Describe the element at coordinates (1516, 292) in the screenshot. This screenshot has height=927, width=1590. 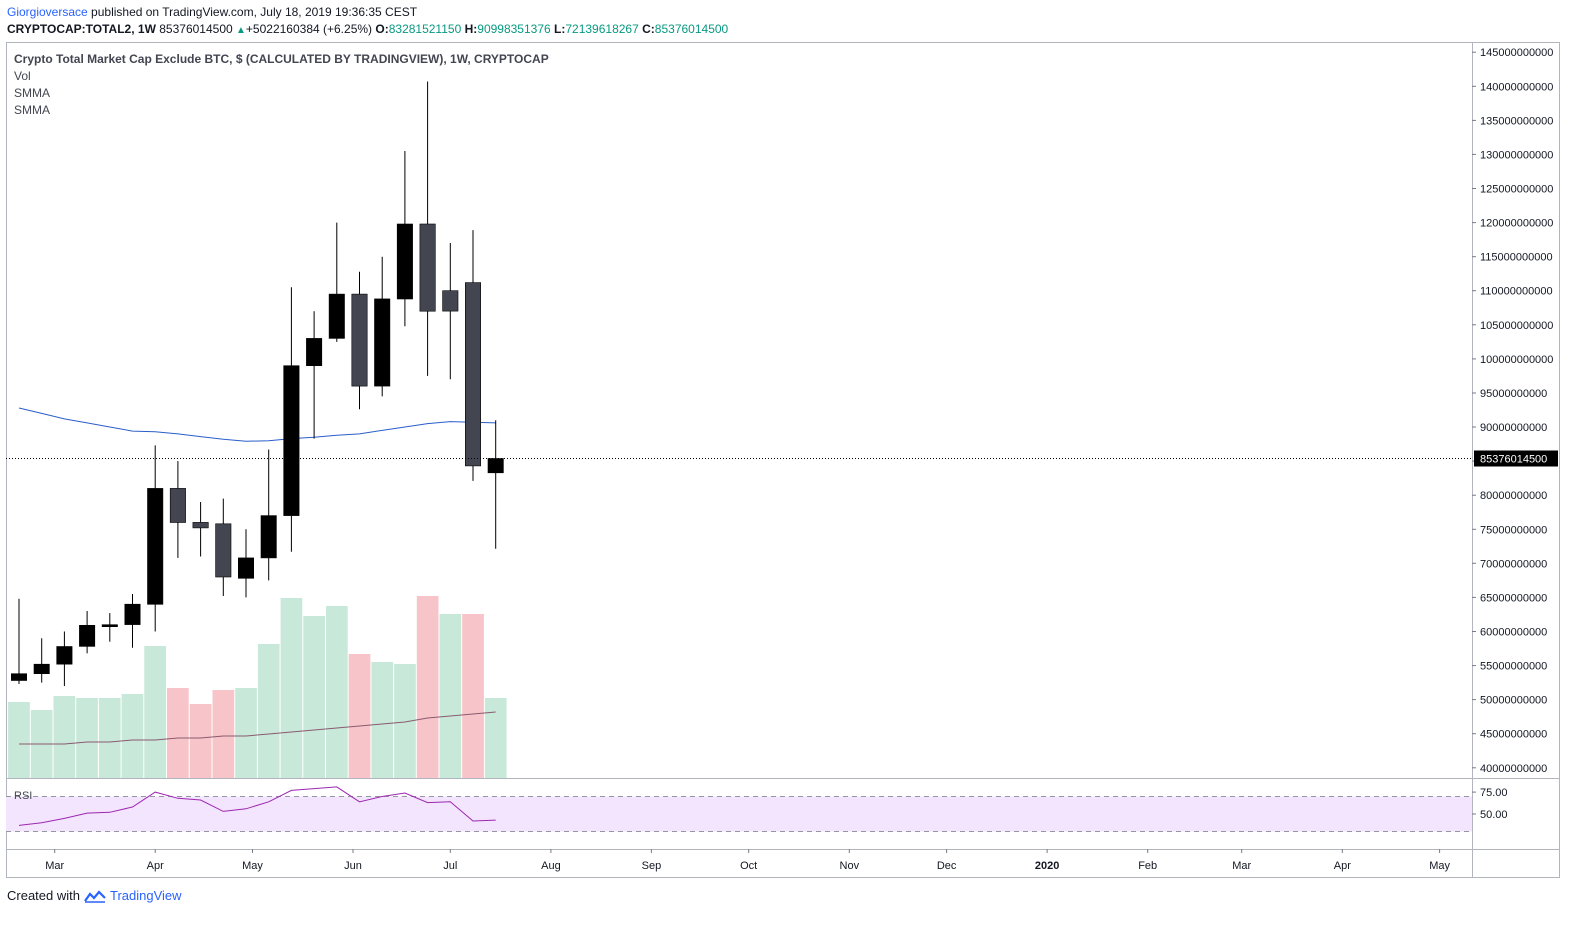
I see `y-tick-label: 110000000000` at that location.